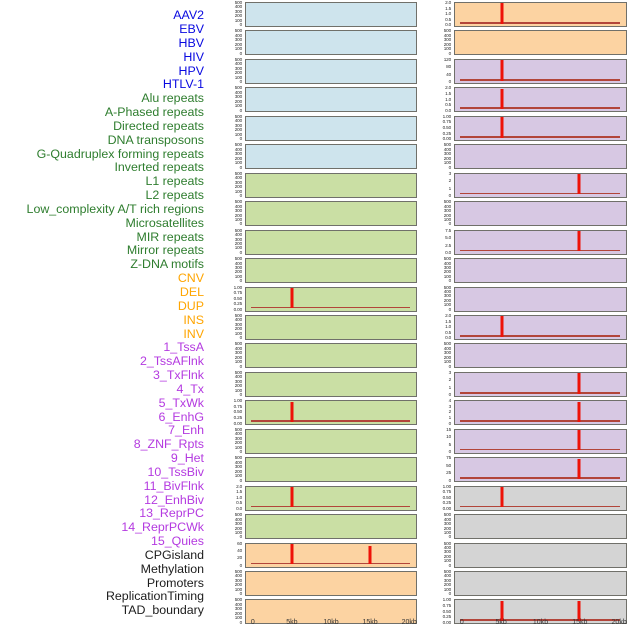 The width and height of the screenshot is (630, 630). I want to click on y-tick-label: 80, so click(448, 67).